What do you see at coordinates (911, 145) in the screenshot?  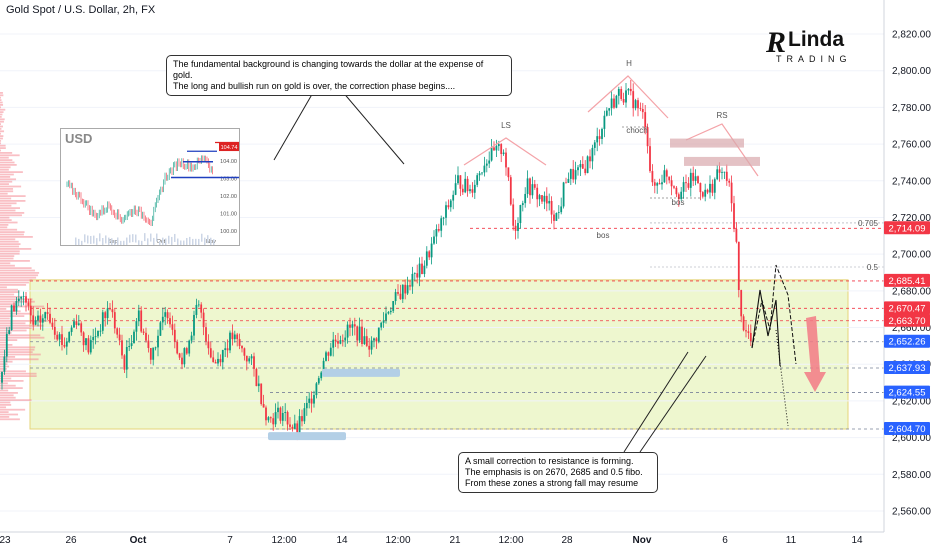 I see `y-tick-label: 2,760.00` at bounding box center [911, 145].